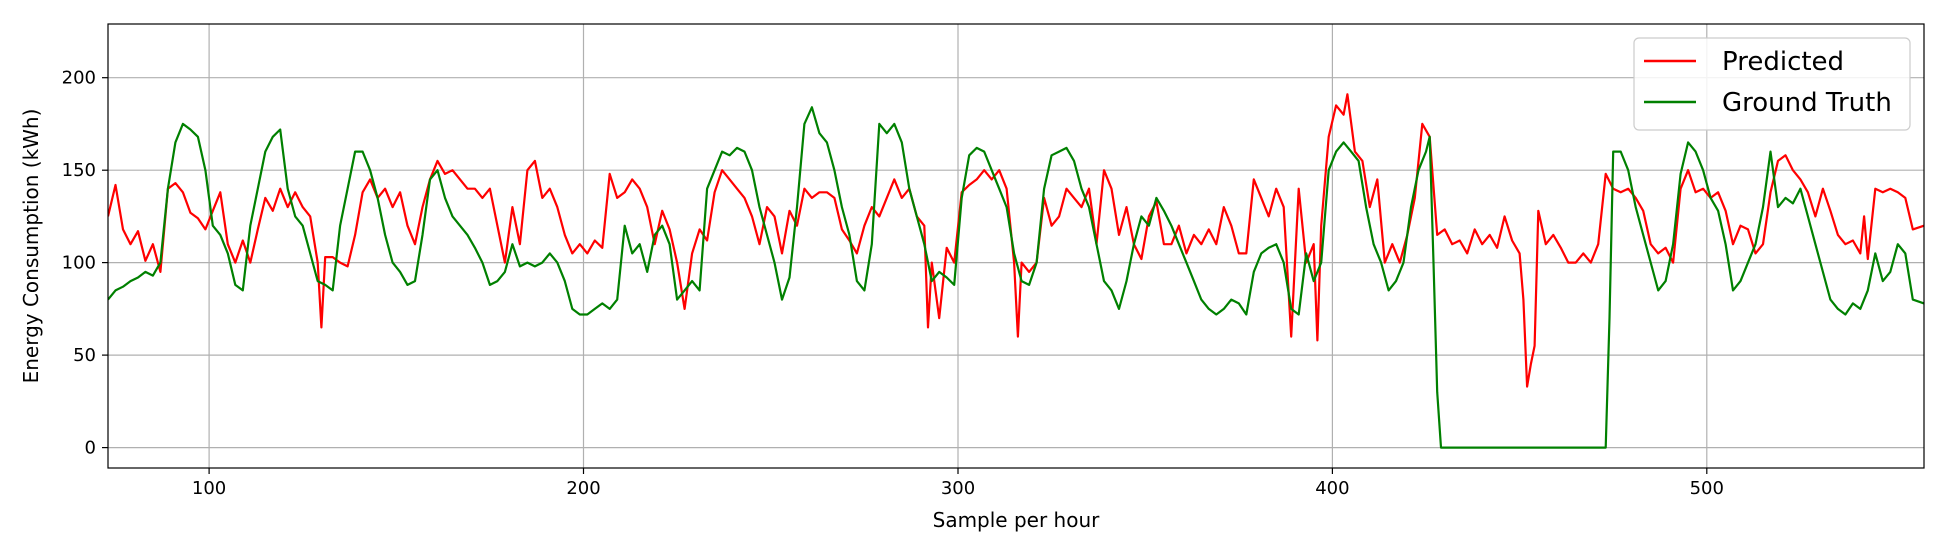  I want to click on y-tick-label: 0, so click(90, 448).